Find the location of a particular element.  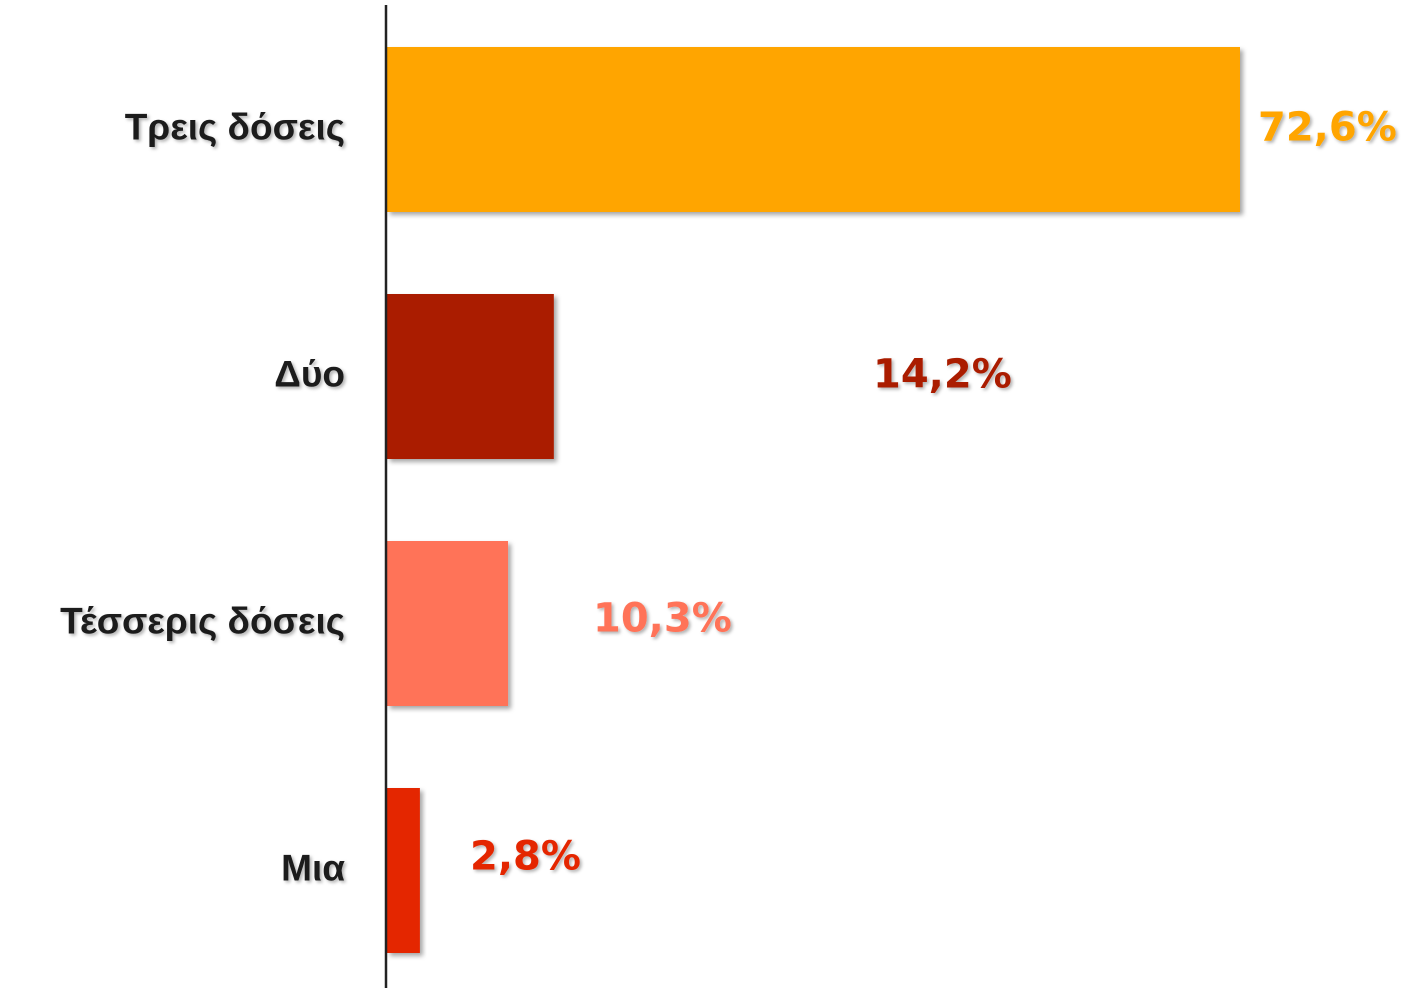

category-label: Μια is located at coordinates (313, 867).